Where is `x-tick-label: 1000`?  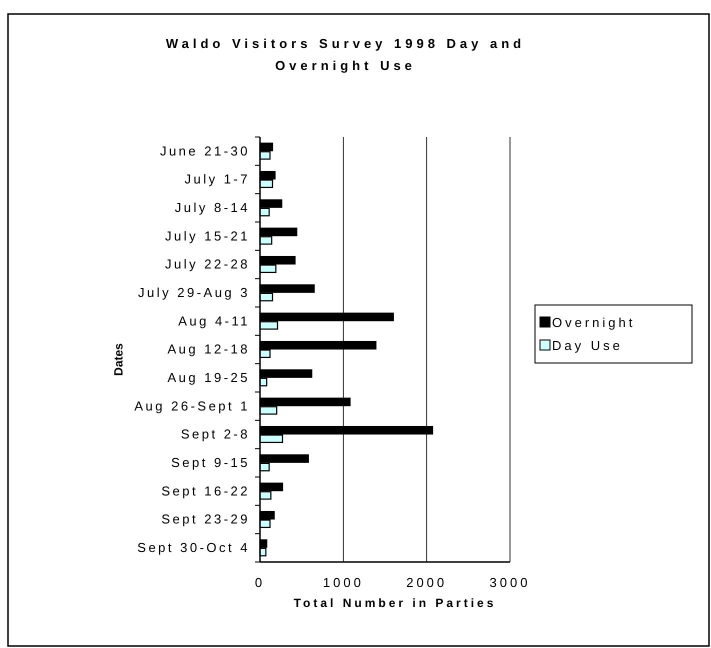 x-tick-label: 1000 is located at coordinates (343, 582).